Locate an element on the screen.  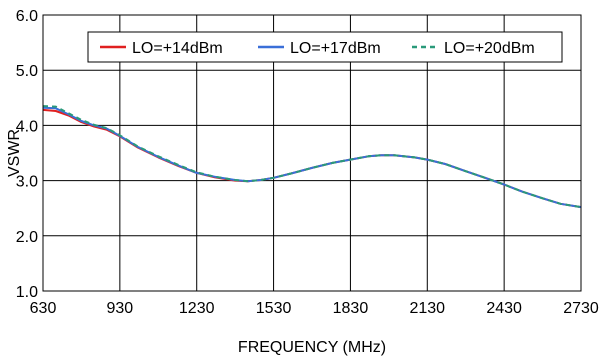
legend-items: LO=+14dBm LO=+17dBm LO=+20dBm is located at coordinates (317, 48).